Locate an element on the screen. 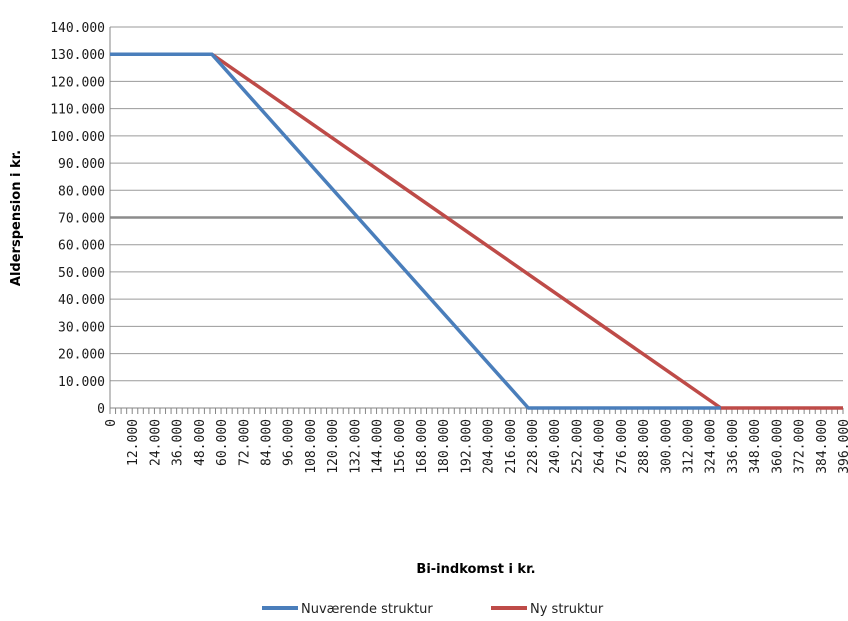 The width and height of the screenshot is (848, 621). y-tick-label: 40.000 is located at coordinates (81, 300).